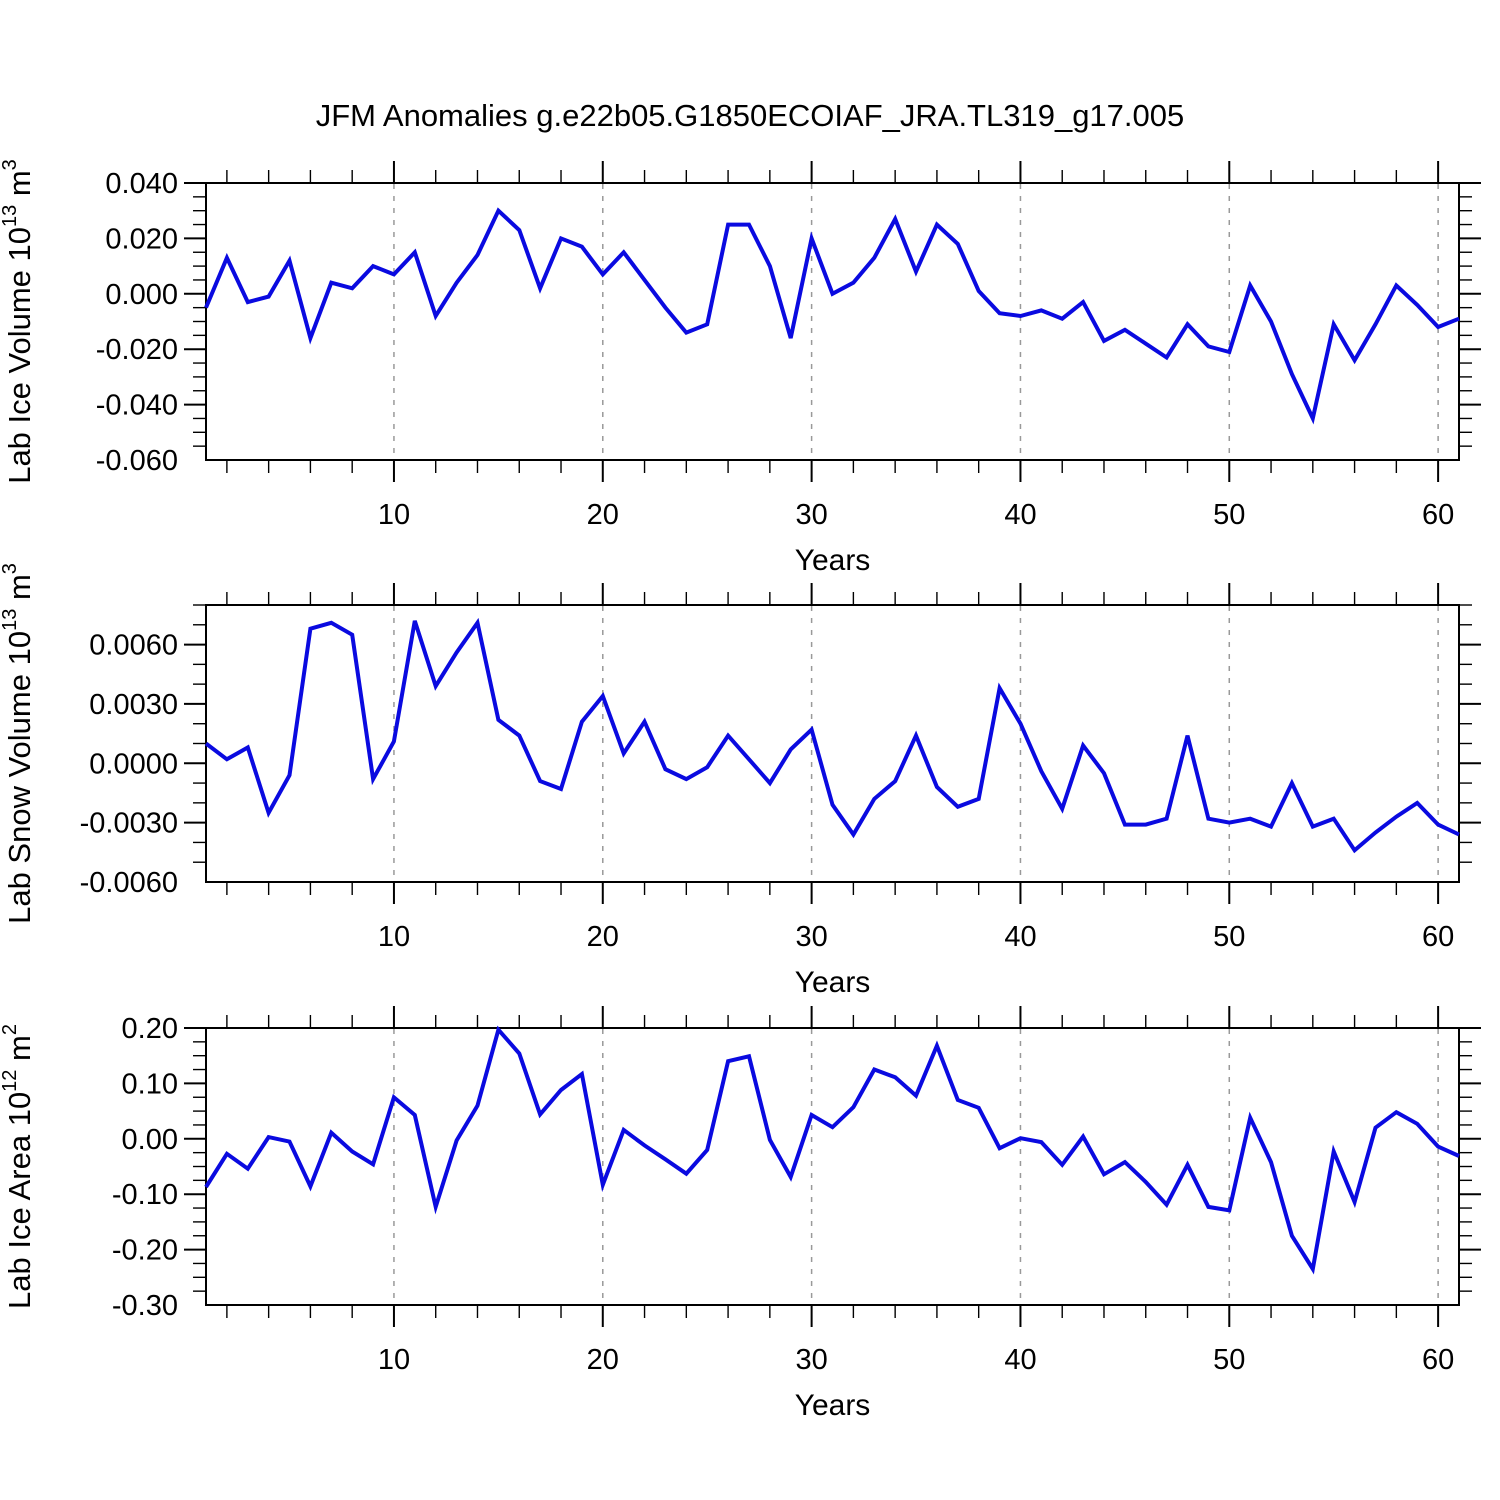 This screenshot has height=1500, width=1500. I want to click on y-axis-labels: 0.0060 0.0030 0.0000 -0.0030 -0.0060, so click(129, 764).